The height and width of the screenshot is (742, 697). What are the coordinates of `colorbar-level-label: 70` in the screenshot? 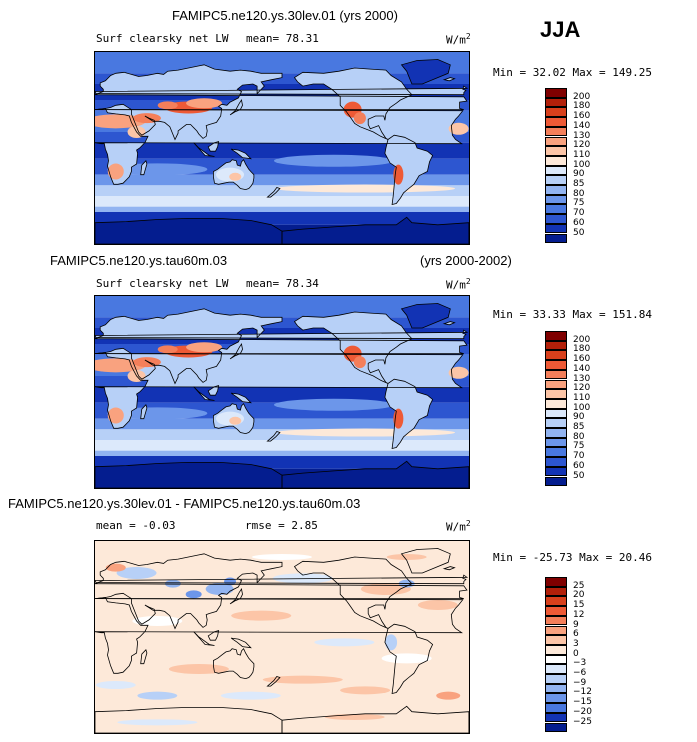 It's located at (579, 456).